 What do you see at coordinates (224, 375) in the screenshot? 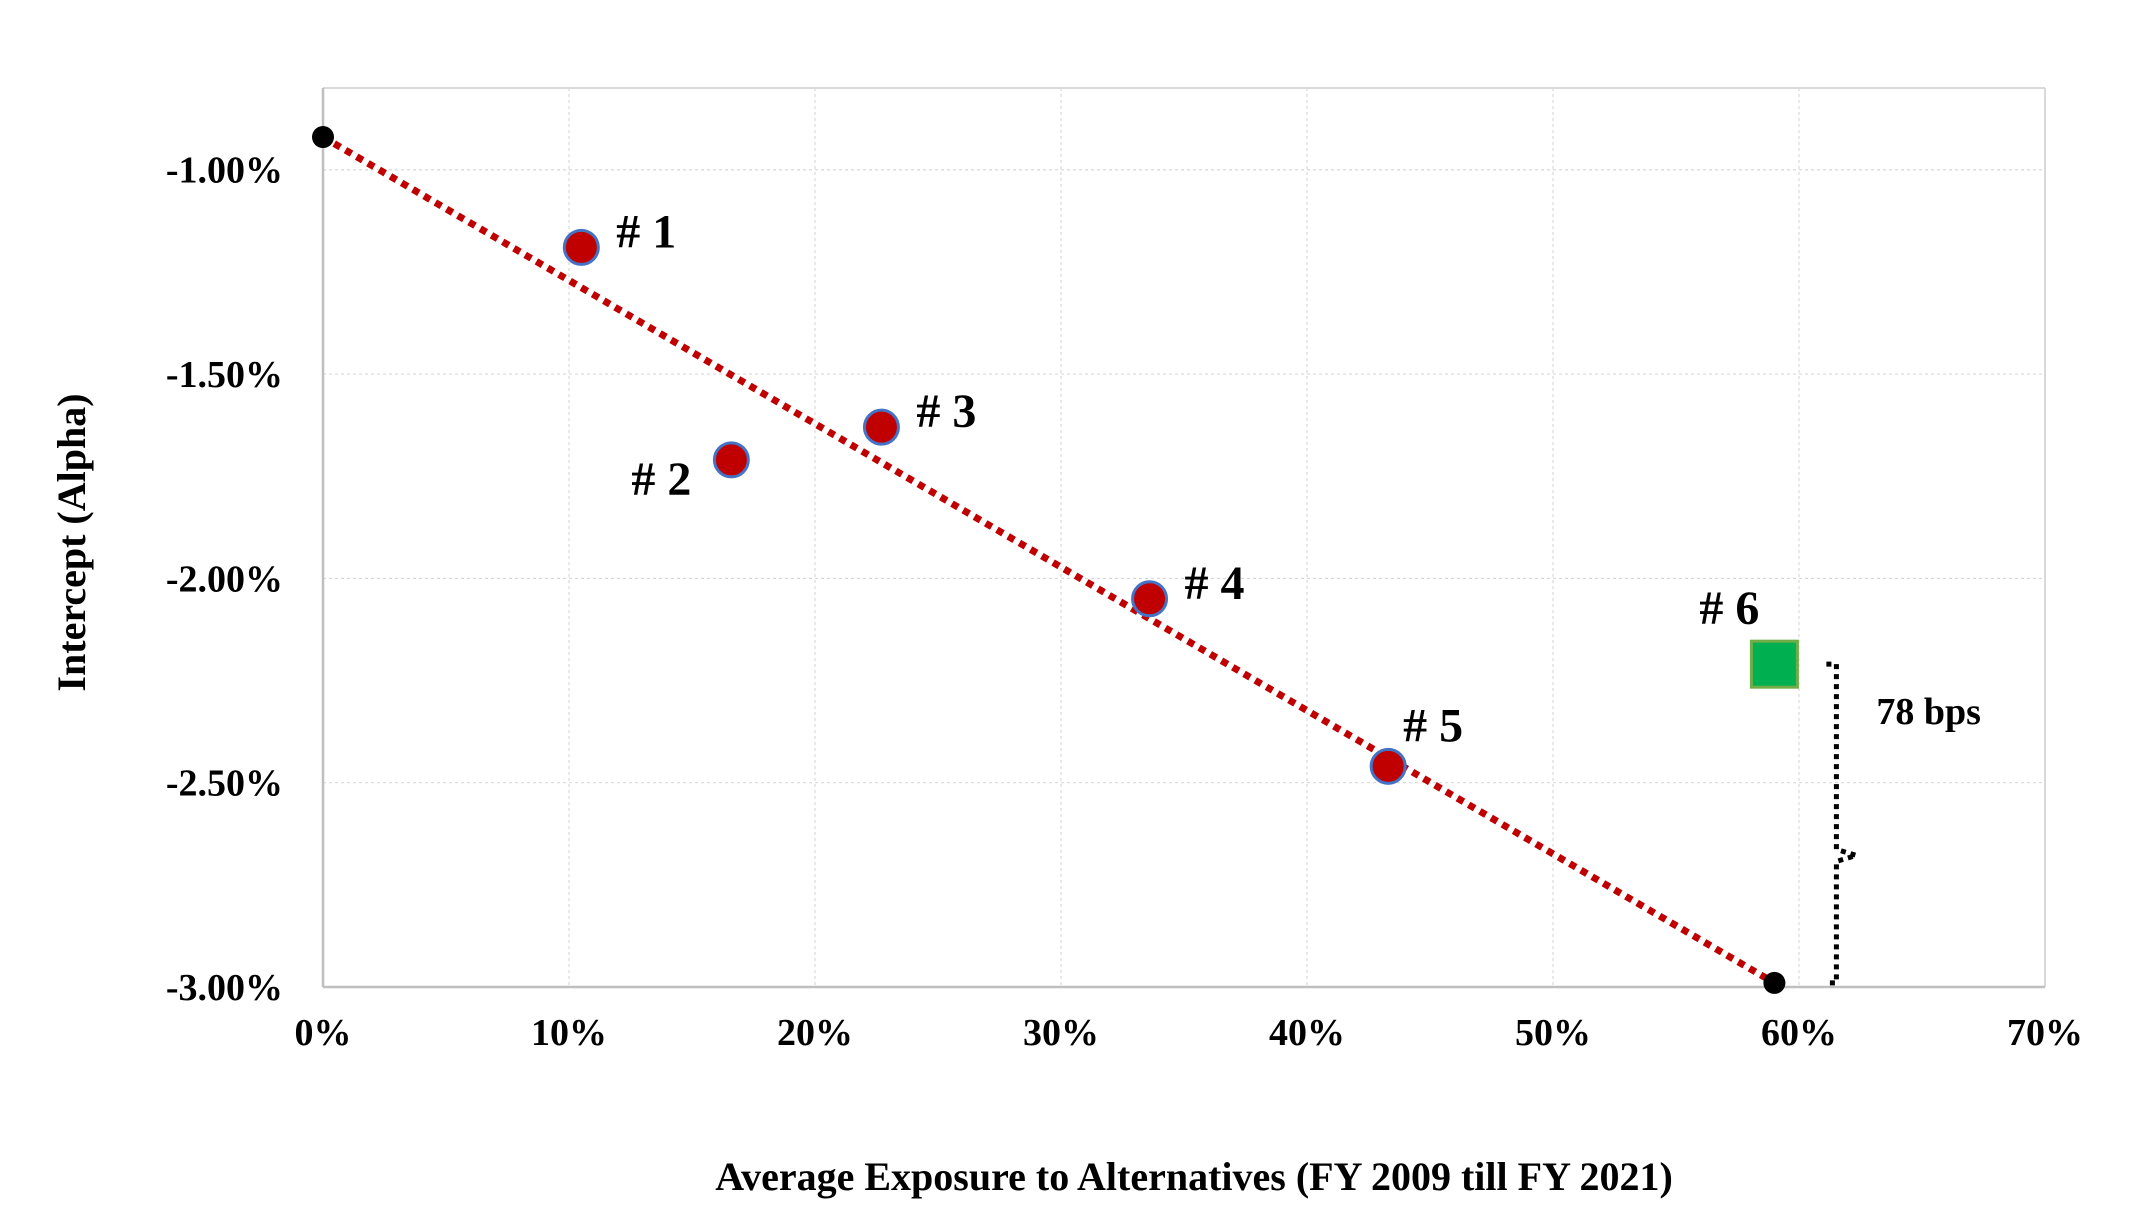
I see `y-tick-label: -1.50%` at bounding box center [224, 375].